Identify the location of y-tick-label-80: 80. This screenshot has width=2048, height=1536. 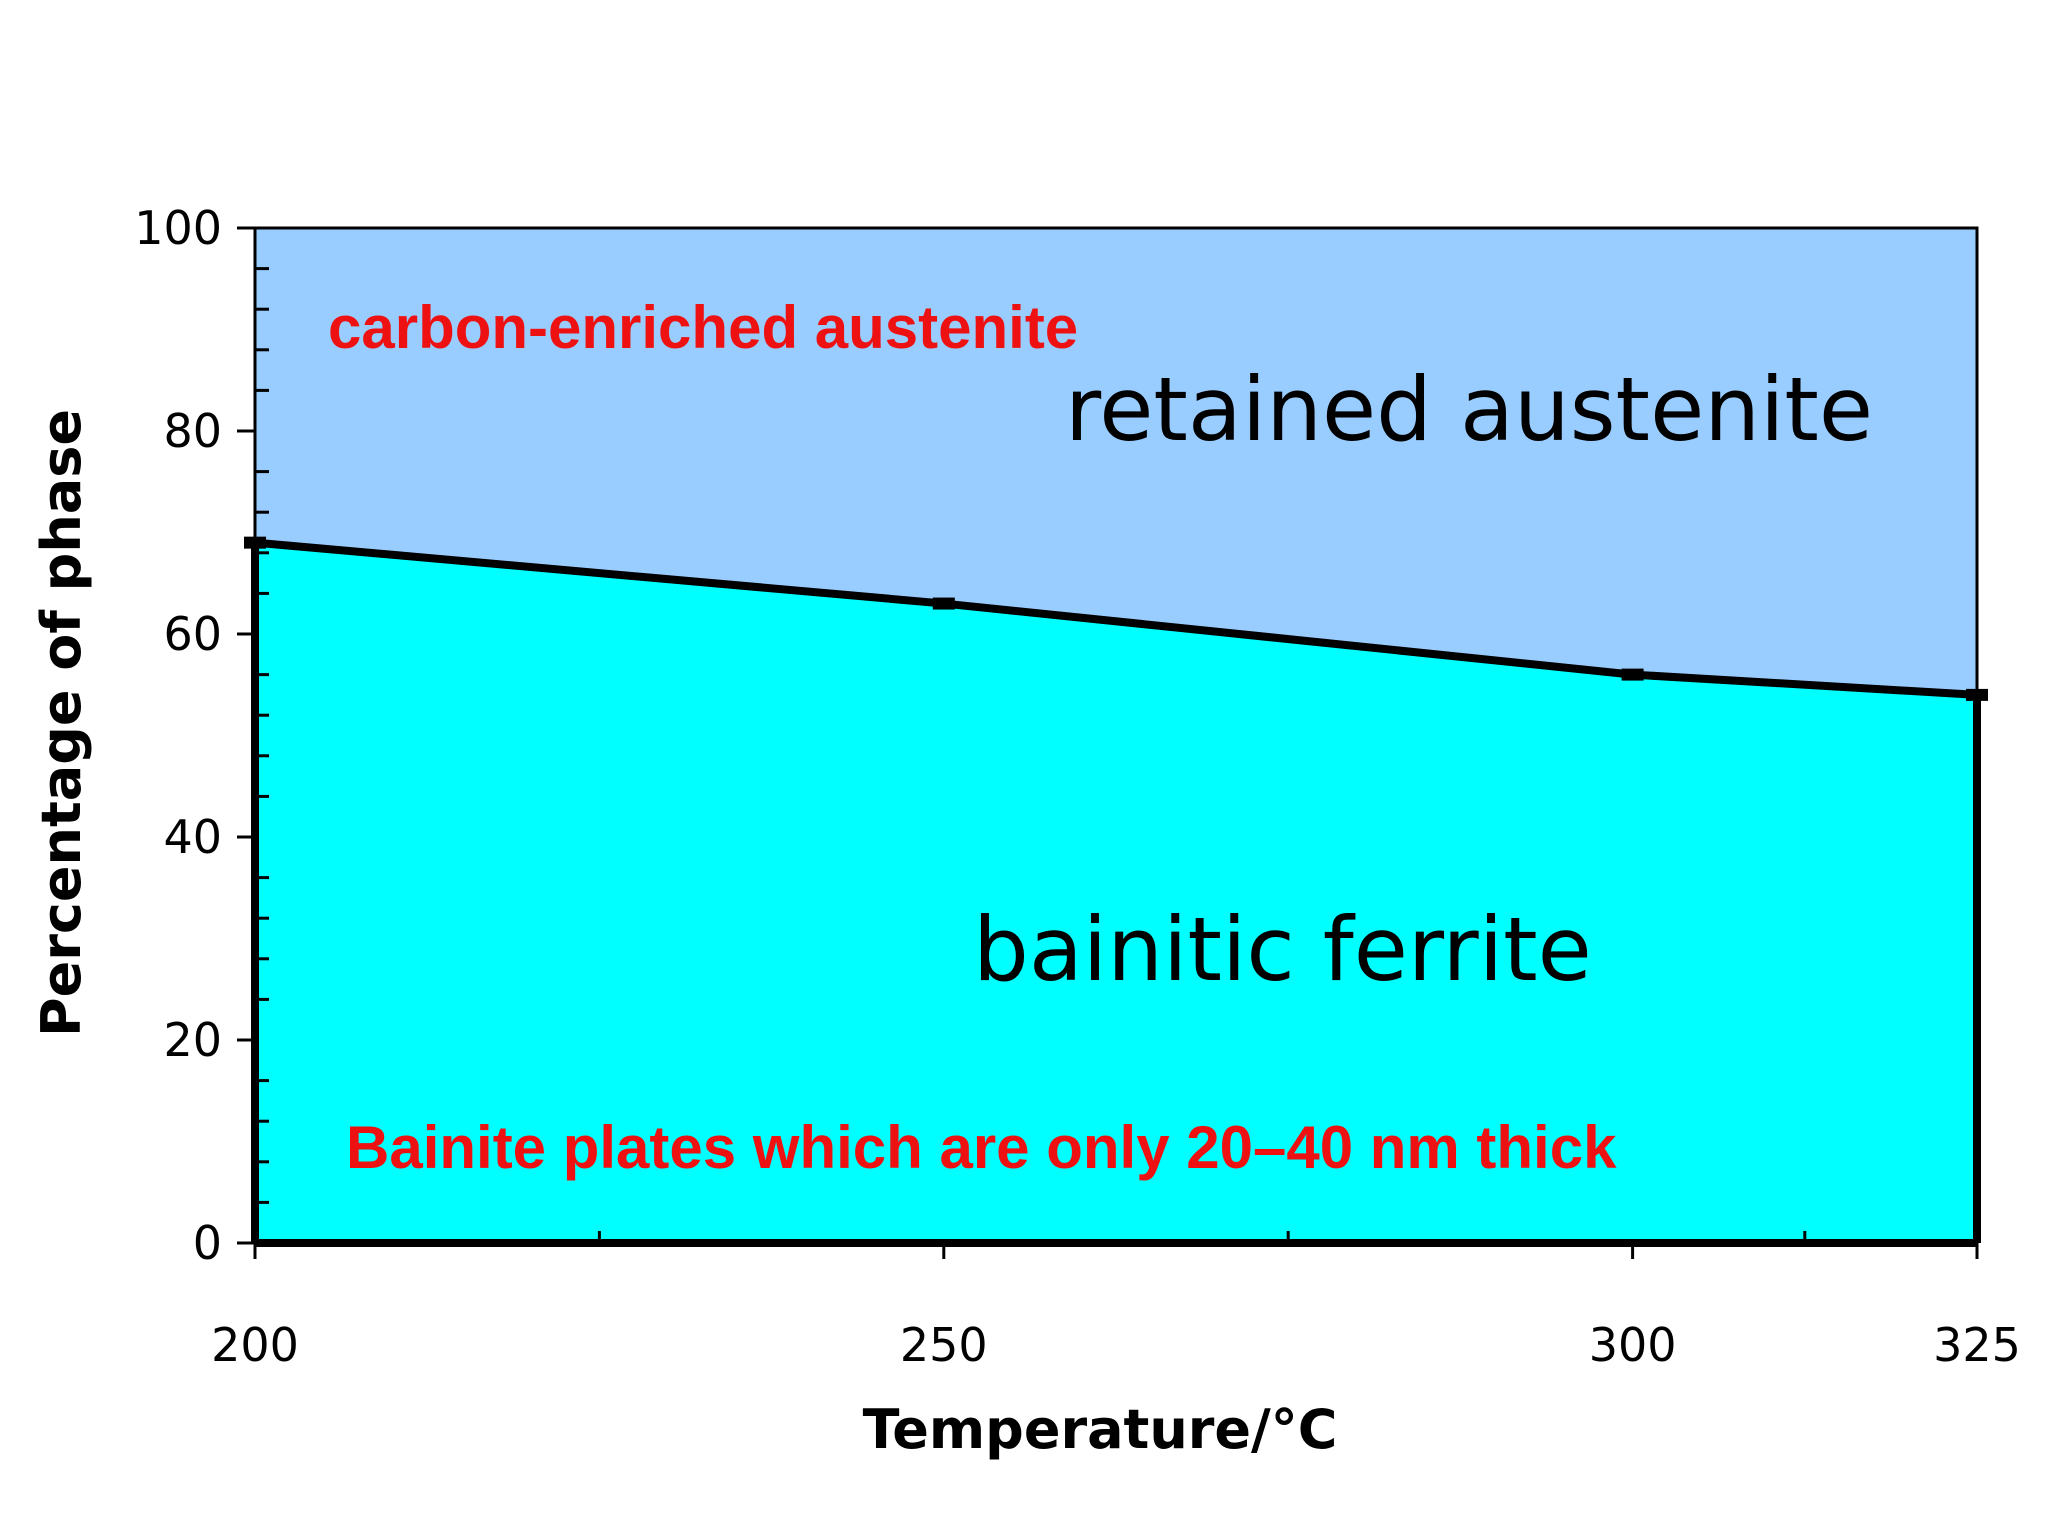
(192, 431).